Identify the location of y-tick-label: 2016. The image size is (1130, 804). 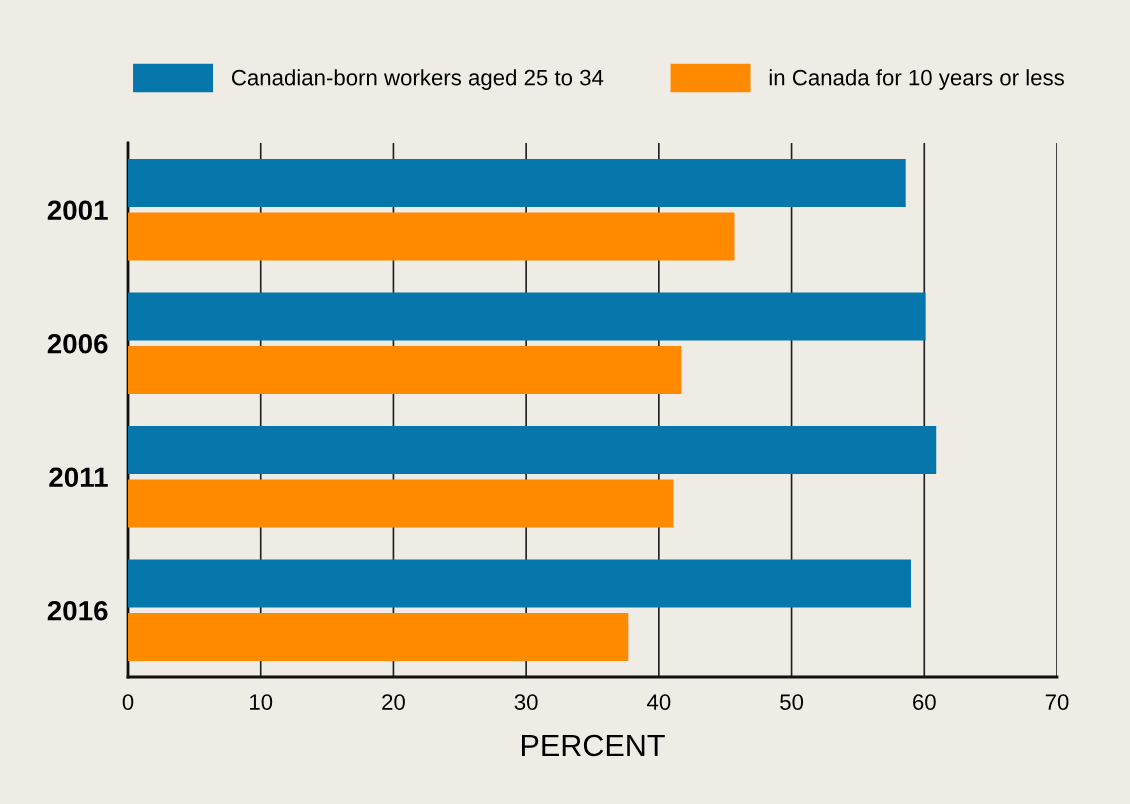
(77, 610).